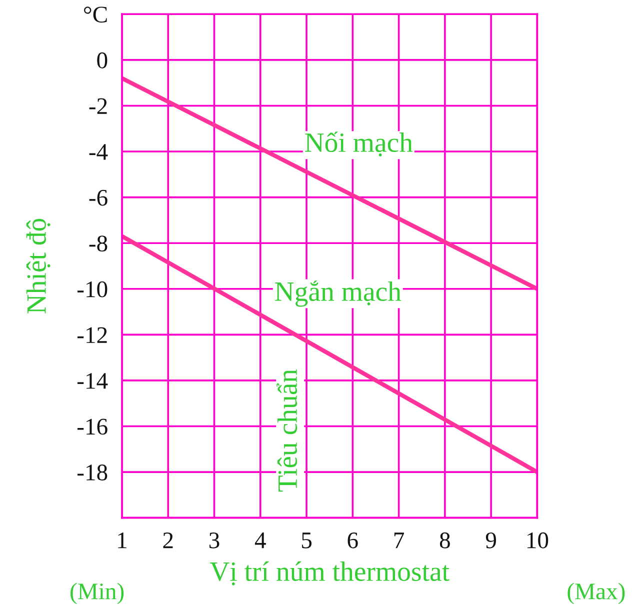 The height and width of the screenshot is (615, 632). Describe the element at coordinates (92, 381) in the screenshot. I see `y-tick-label: -14` at that location.